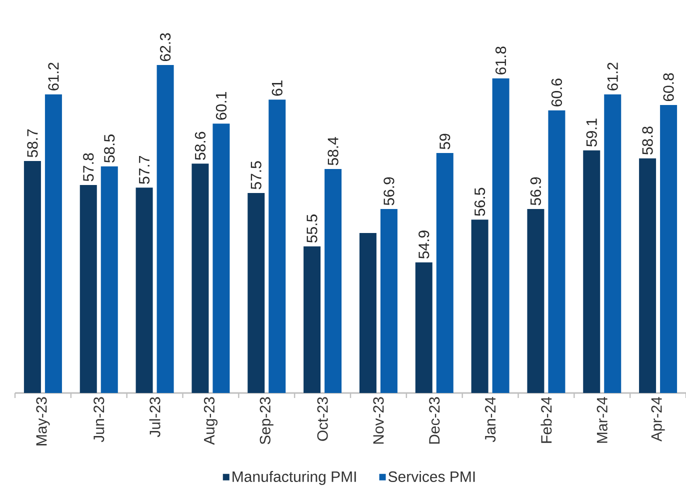 The image size is (686, 501). I want to click on x-tick-label: Jan-24, so click(490, 419).